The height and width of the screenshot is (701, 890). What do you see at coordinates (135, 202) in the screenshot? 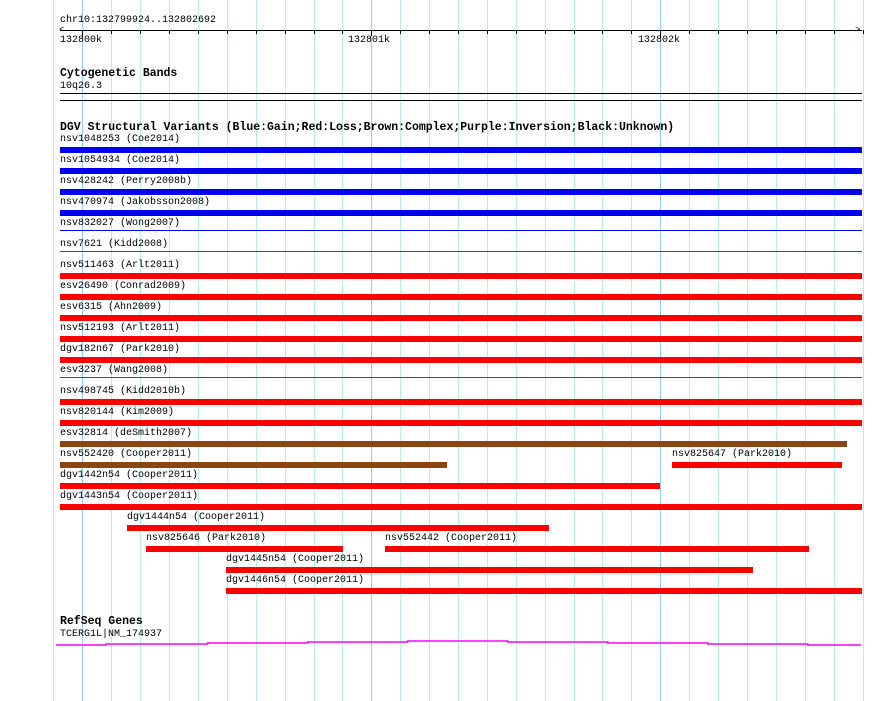
I see `variant-label: nsv470974 (Jakobsson2008)` at bounding box center [135, 202].